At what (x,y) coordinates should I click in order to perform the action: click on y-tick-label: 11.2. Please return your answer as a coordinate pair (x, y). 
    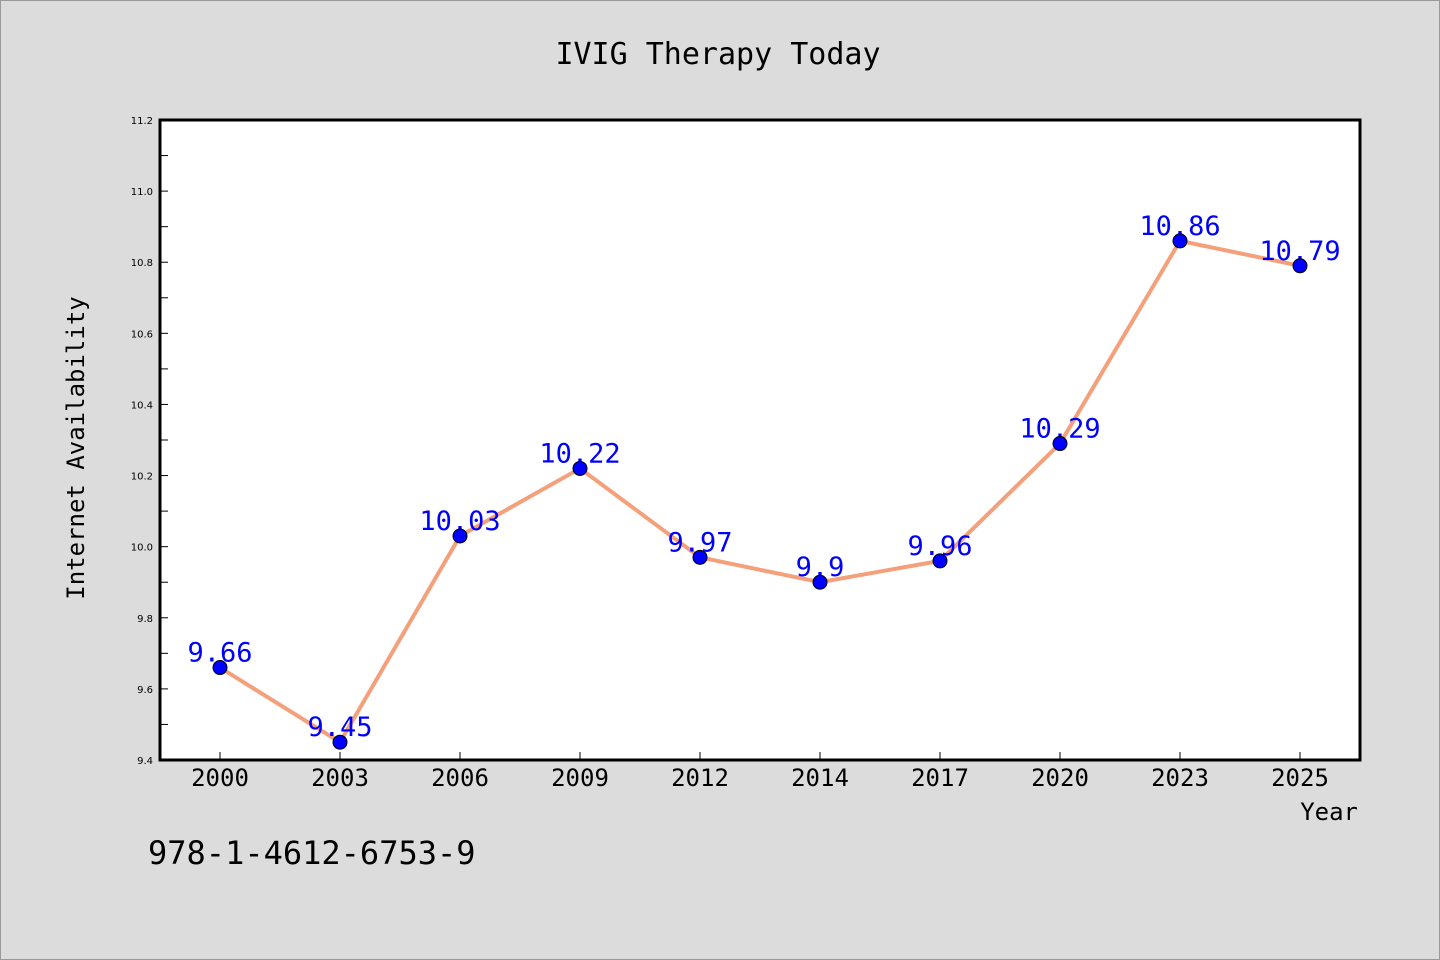
    Looking at the image, I should click on (142, 121).